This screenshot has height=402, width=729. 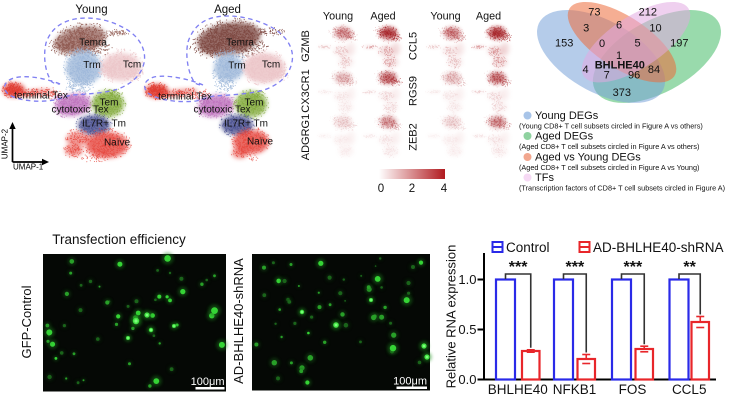 What do you see at coordinates (622, 93) in the screenshot?
I see `svg-text: 373` at bounding box center [622, 93].